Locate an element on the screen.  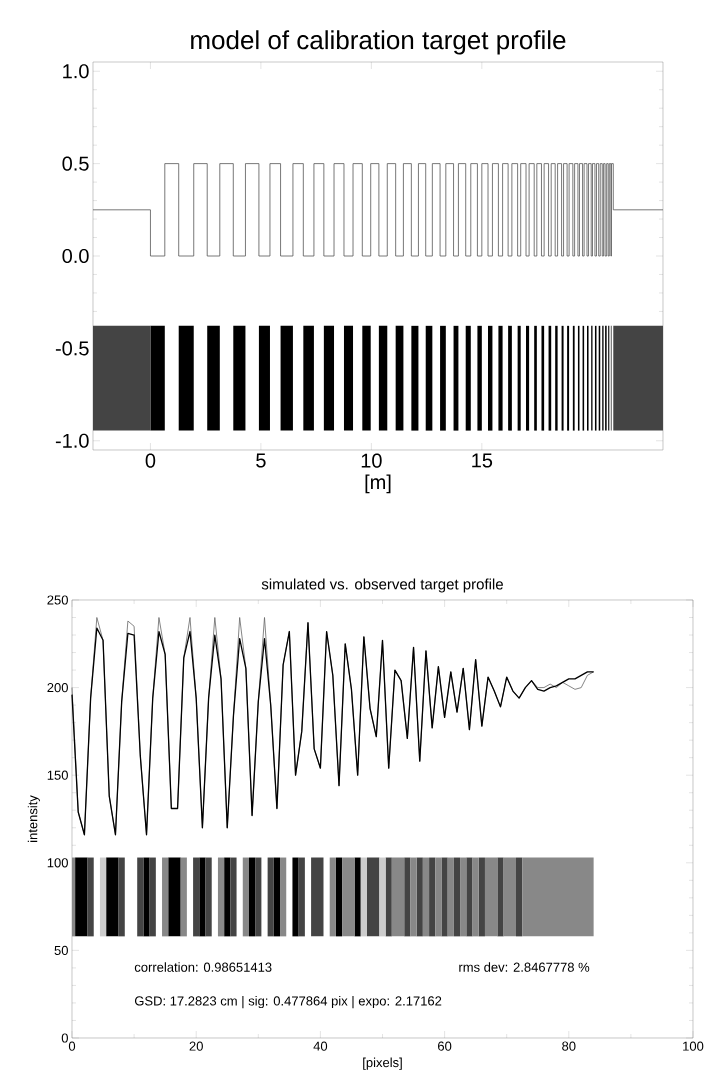
y-tick-label: 150 is located at coordinates (57, 775).